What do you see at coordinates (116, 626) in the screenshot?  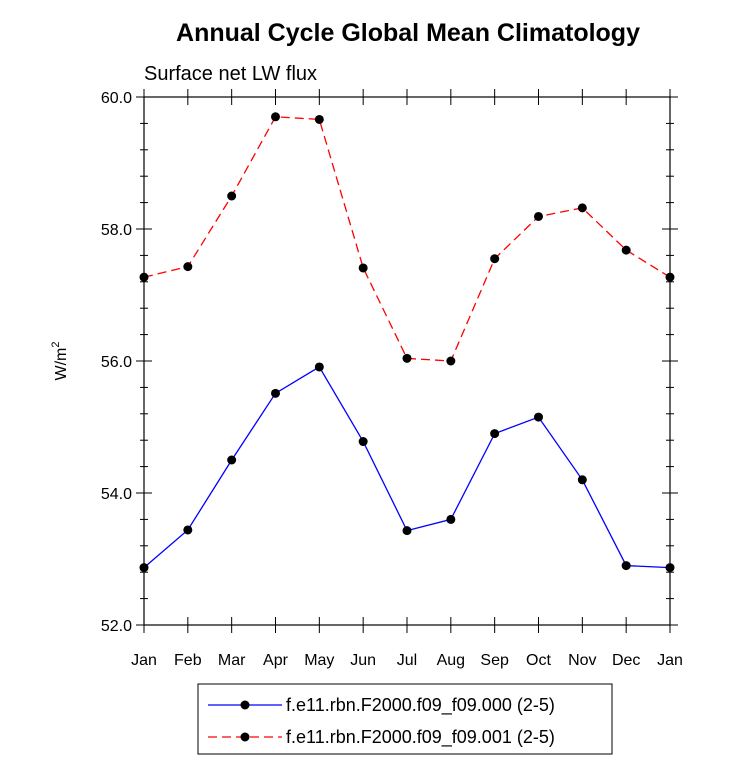 I see `y-tick-label: 52.0` at bounding box center [116, 626].